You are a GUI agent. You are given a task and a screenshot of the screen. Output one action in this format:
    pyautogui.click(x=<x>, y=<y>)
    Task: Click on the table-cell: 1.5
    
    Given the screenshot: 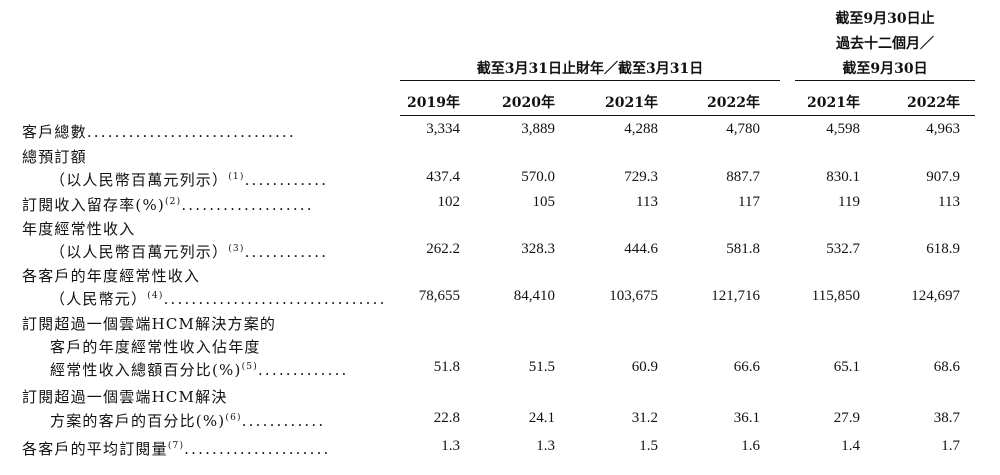 What is the action you would take?
    pyautogui.click(x=648, y=446)
    